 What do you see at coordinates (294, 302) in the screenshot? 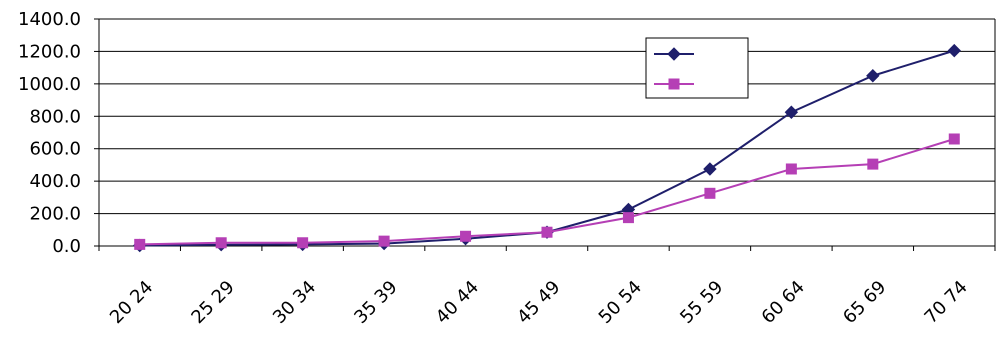
I see `x-tick-label: 30 34` at bounding box center [294, 302].